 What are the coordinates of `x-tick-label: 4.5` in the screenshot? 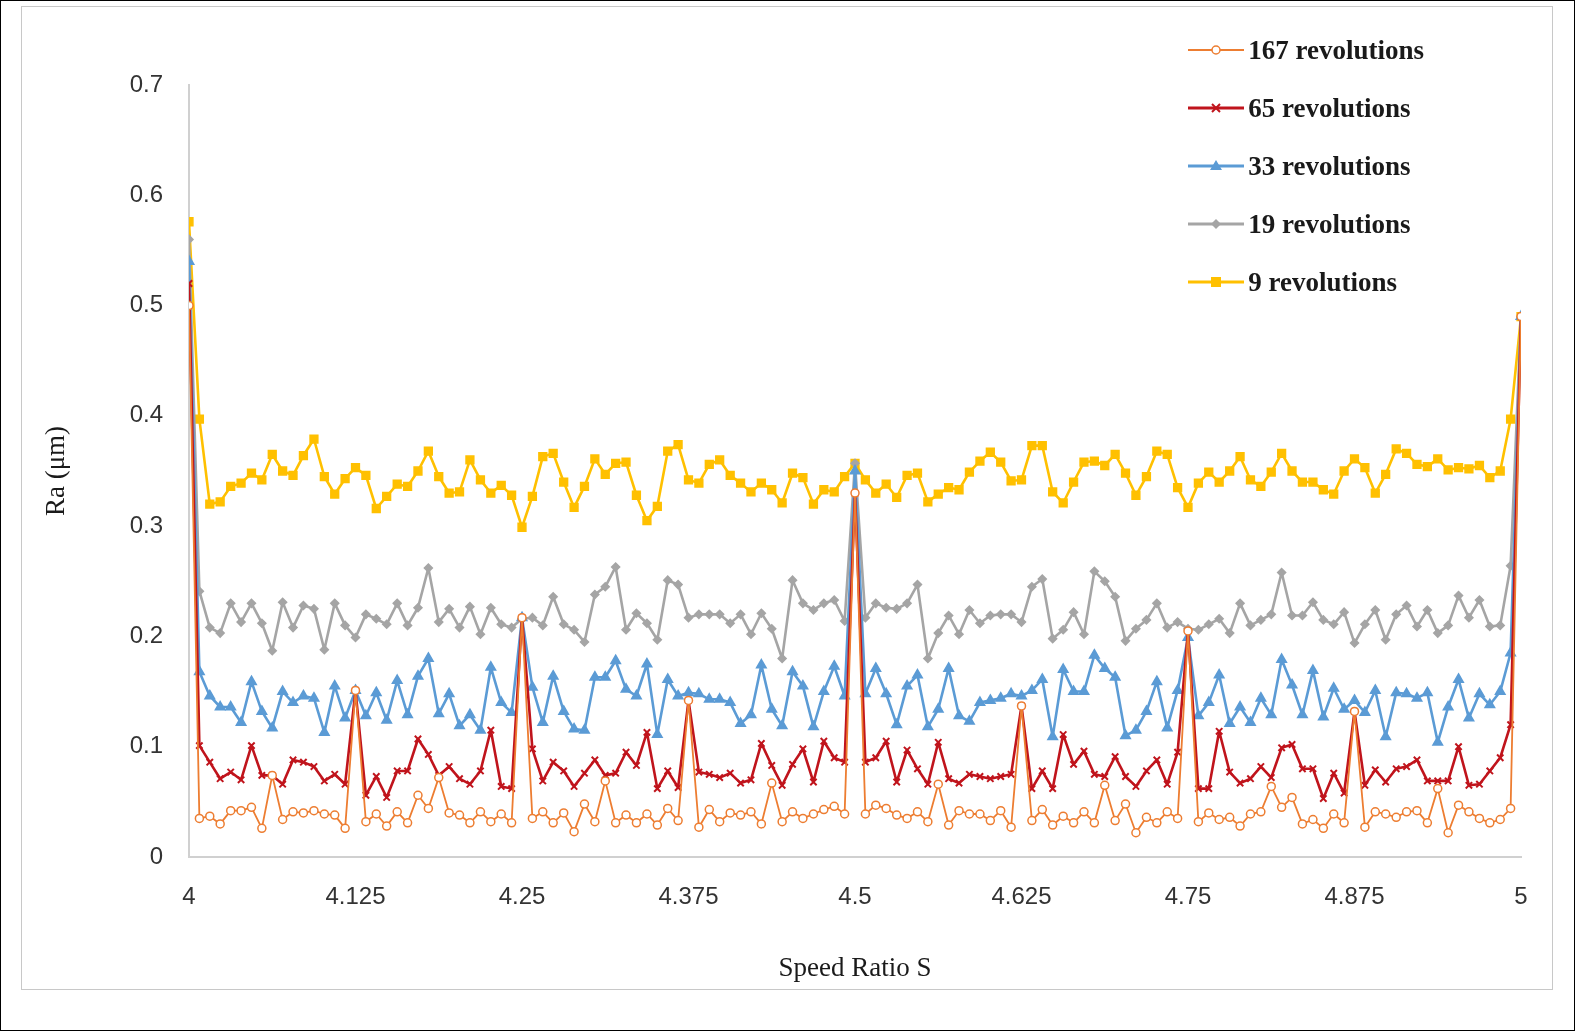 It's located at (855, 896).